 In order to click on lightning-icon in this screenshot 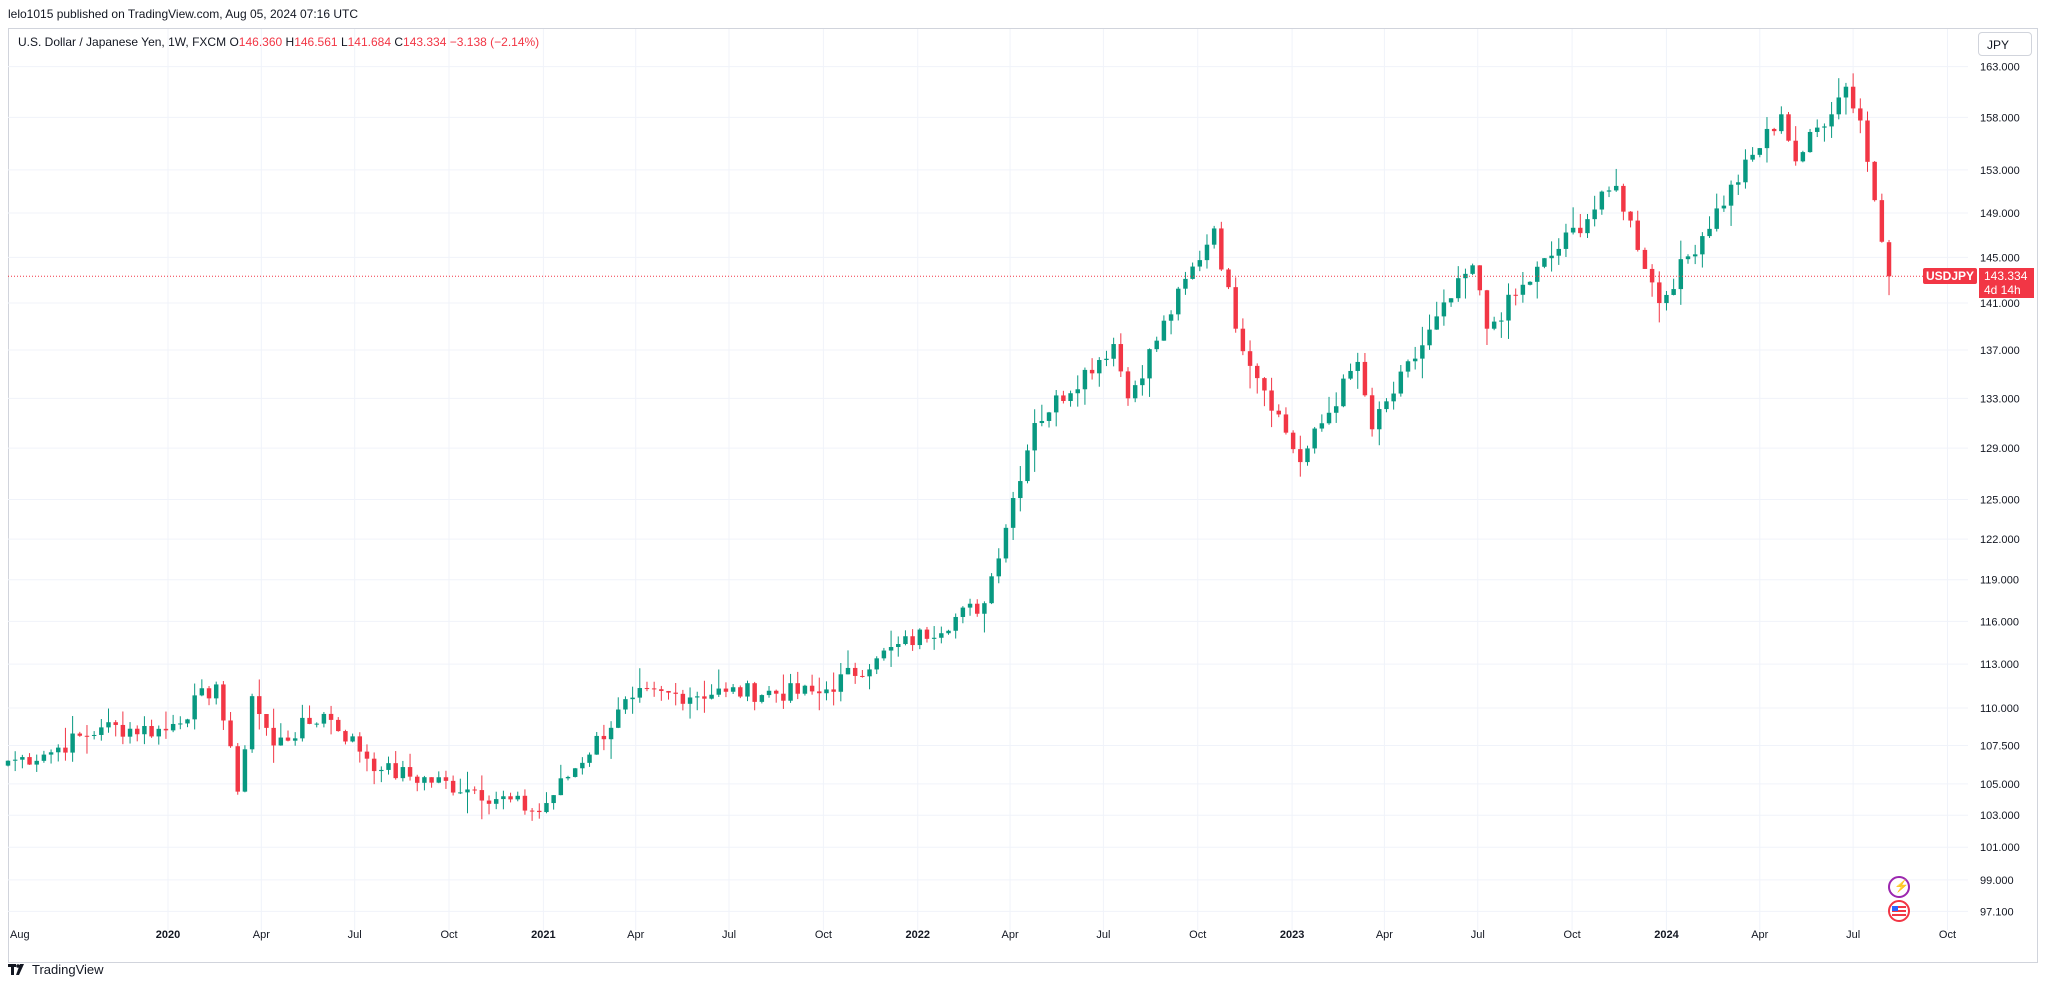, I will do `click(1899, 887)`.